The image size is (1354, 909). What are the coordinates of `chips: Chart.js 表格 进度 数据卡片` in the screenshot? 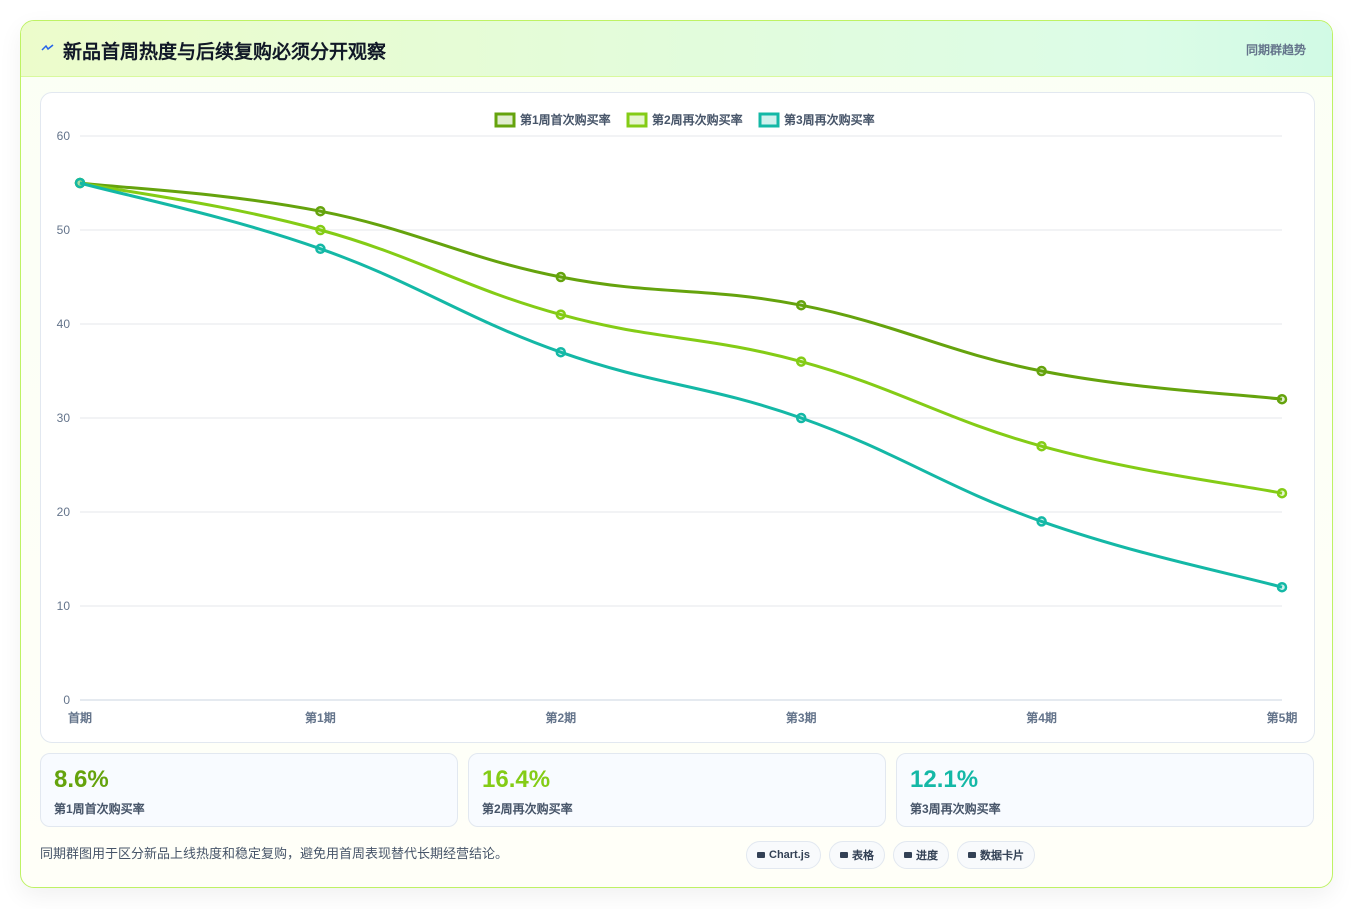 It's located at (890, 855).